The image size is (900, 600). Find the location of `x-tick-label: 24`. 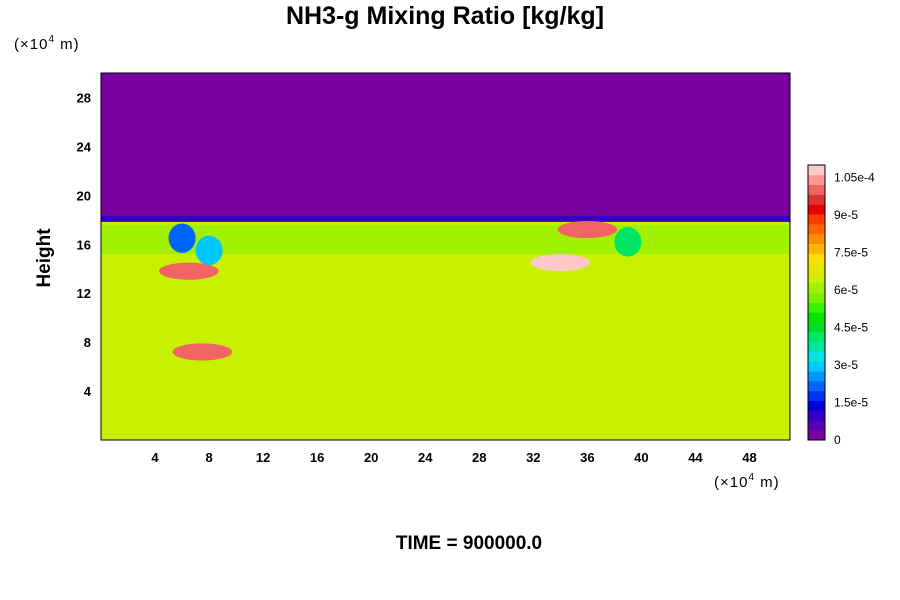

x-tick-label: 24 is located at coordinates (425, 457).